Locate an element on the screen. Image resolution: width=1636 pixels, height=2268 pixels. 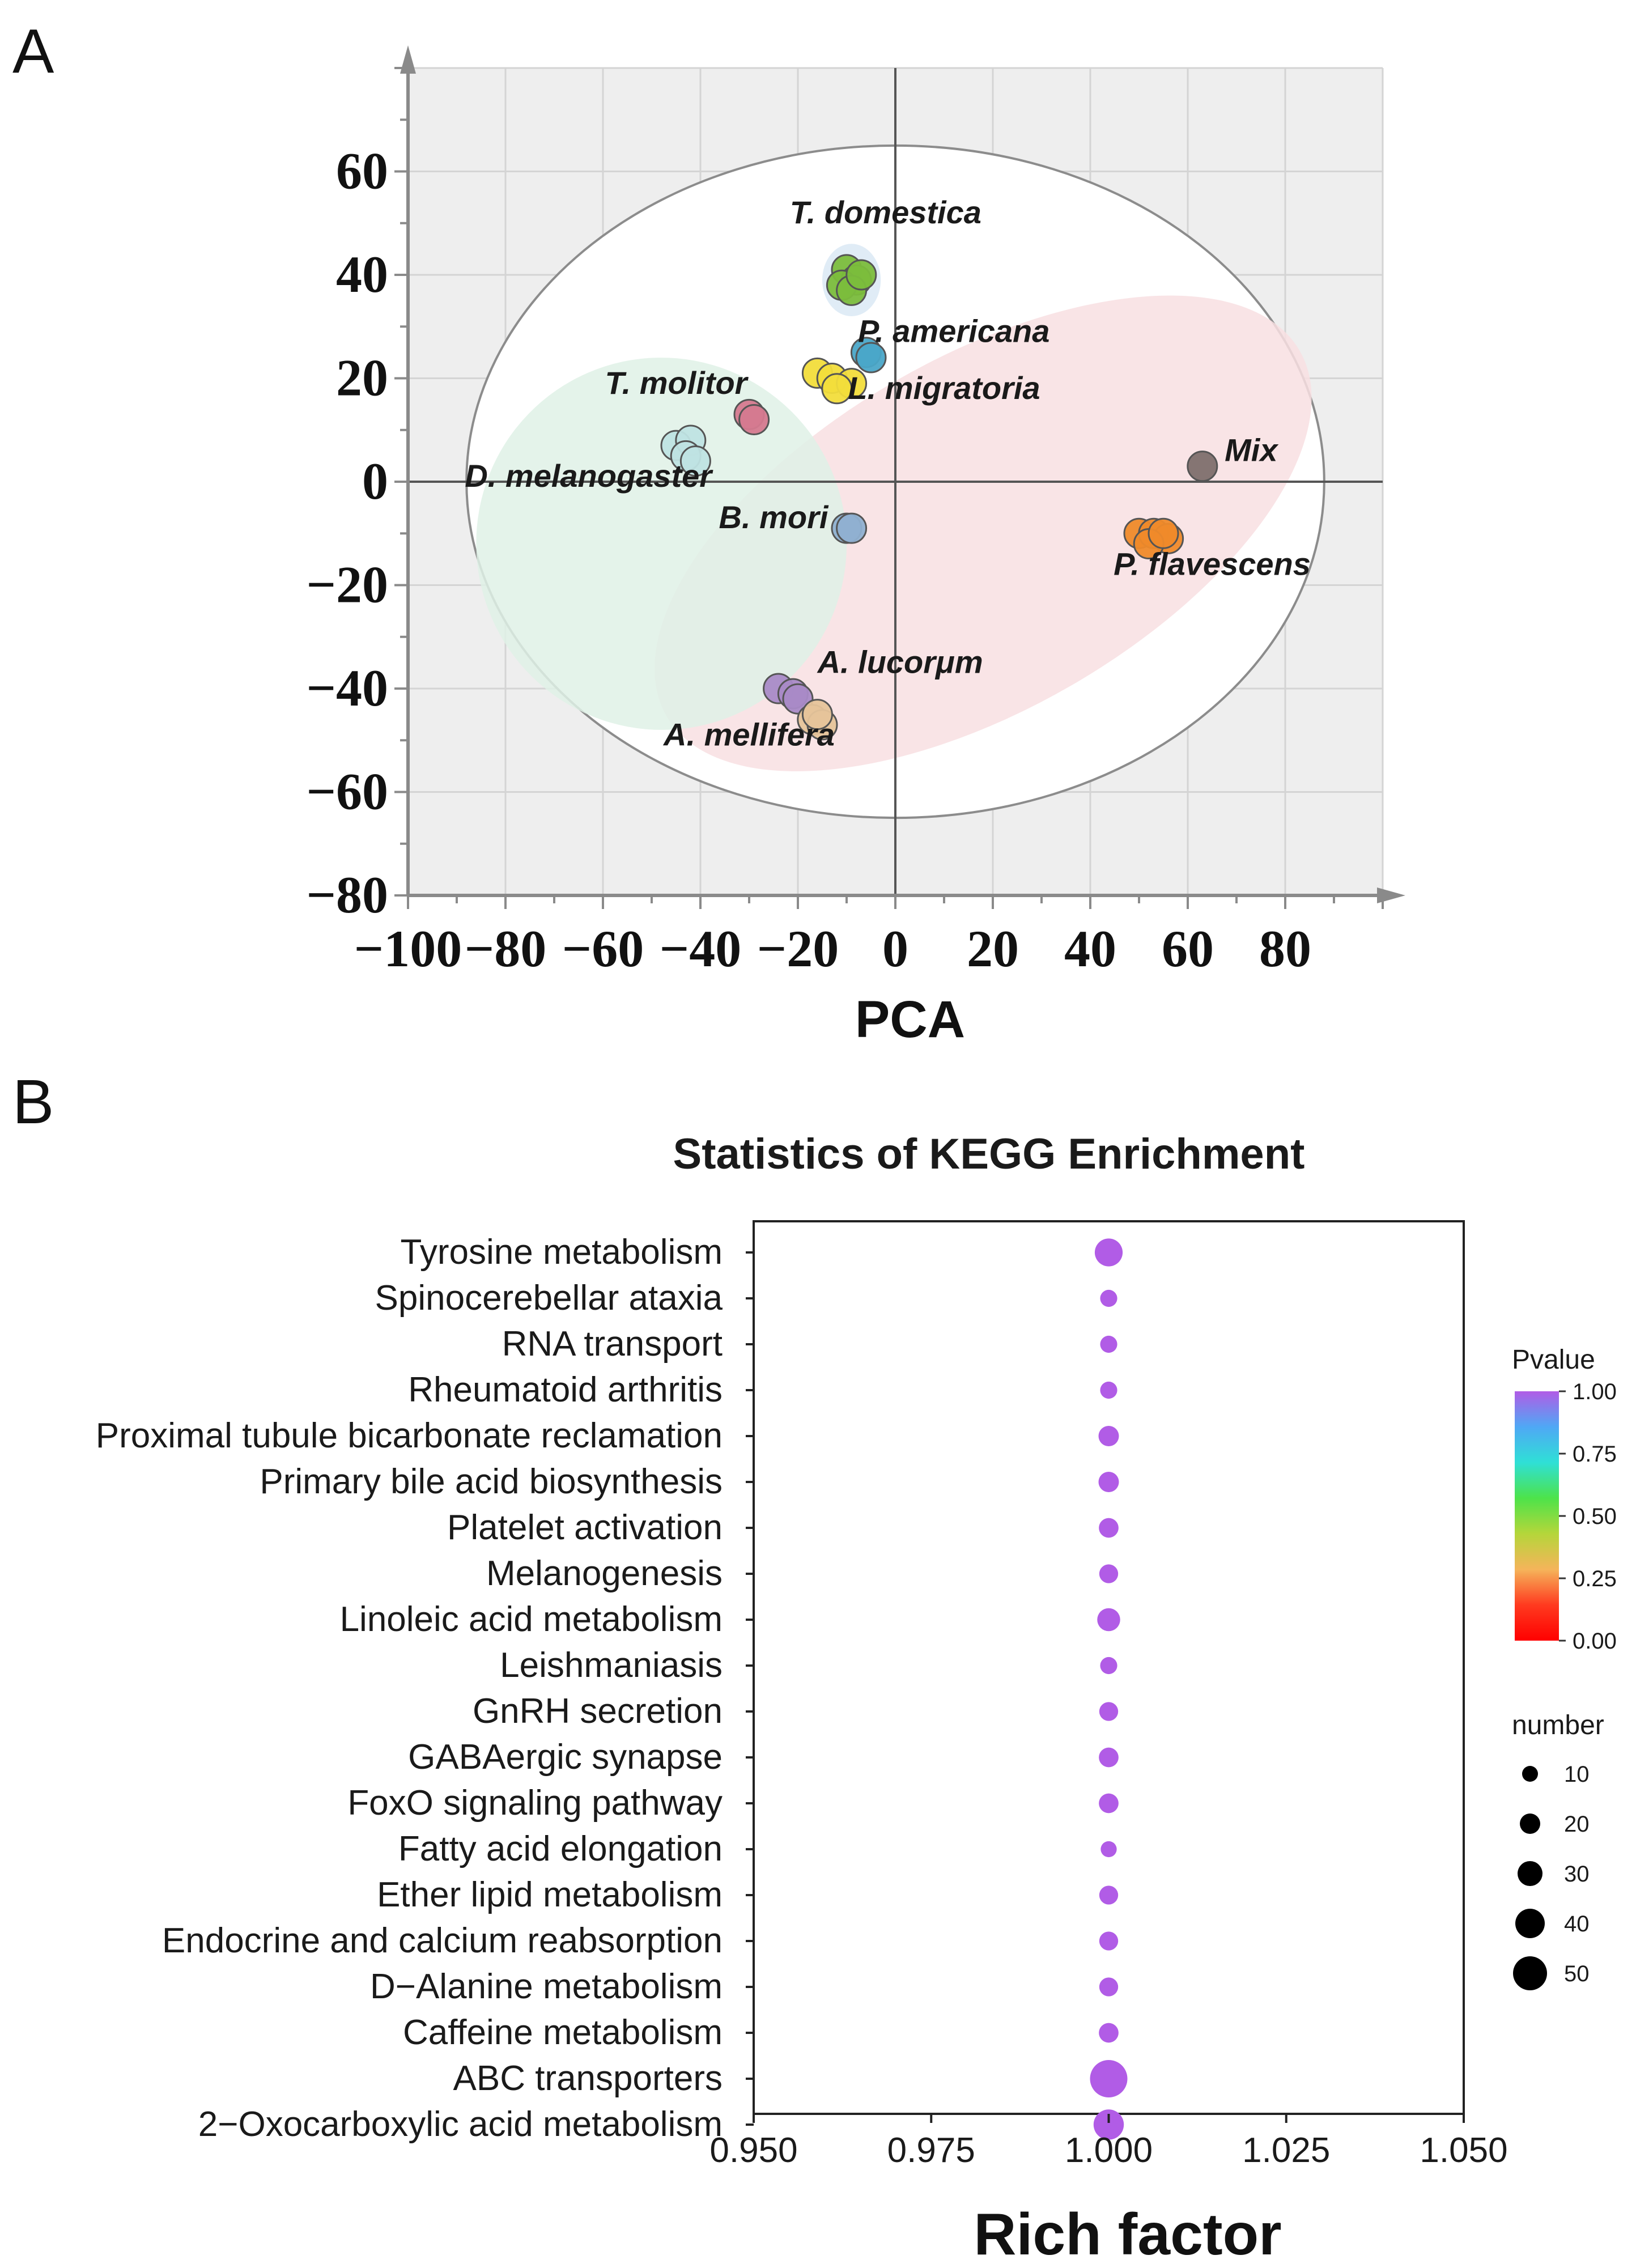
kegg-category-label: 2−Oxocarboxylic acid metabolism is located at coordinates (460, 2125).